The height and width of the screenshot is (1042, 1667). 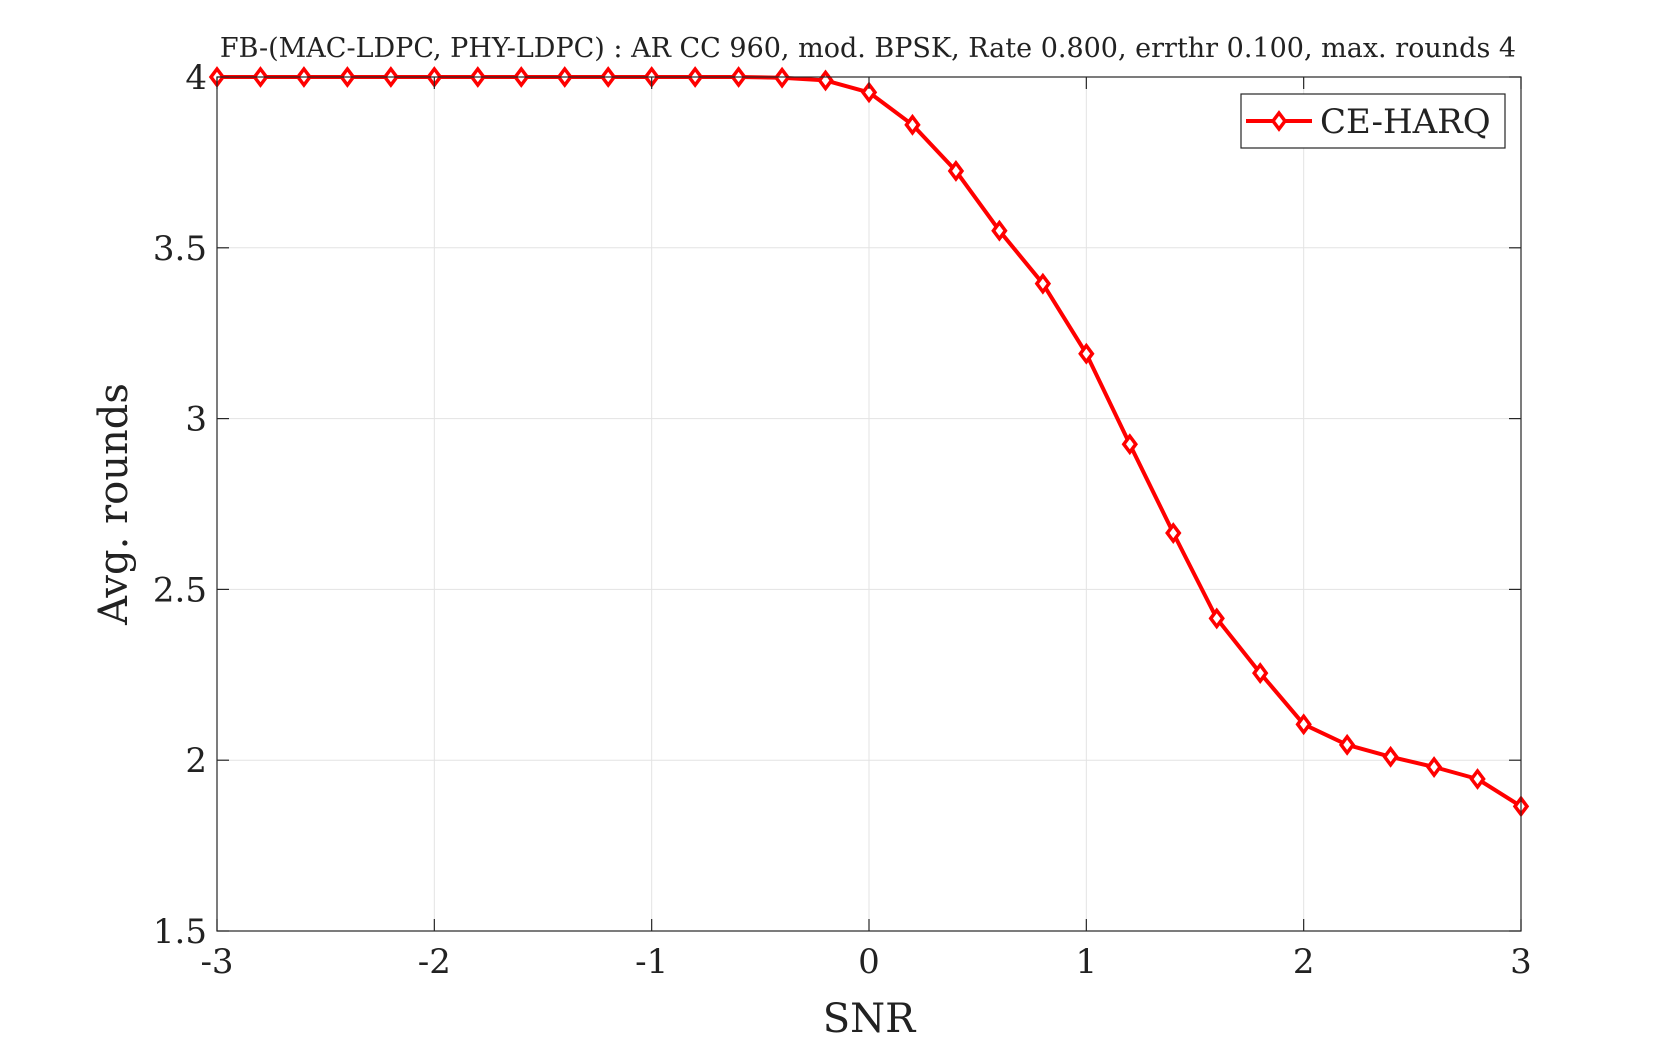 I want to click on y-tick-label: 2, so click(x=196, y=761).